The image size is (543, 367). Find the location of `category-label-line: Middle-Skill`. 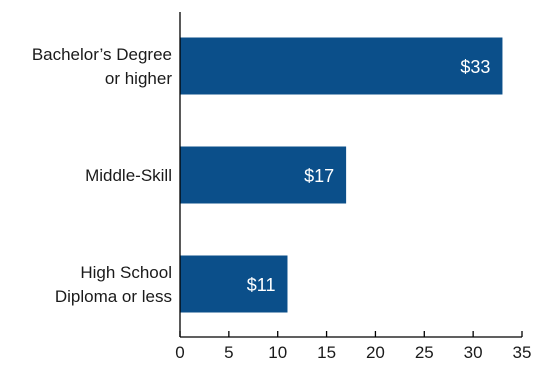

category-label-line: Middle-Skill is located at coordinates (128, 175).